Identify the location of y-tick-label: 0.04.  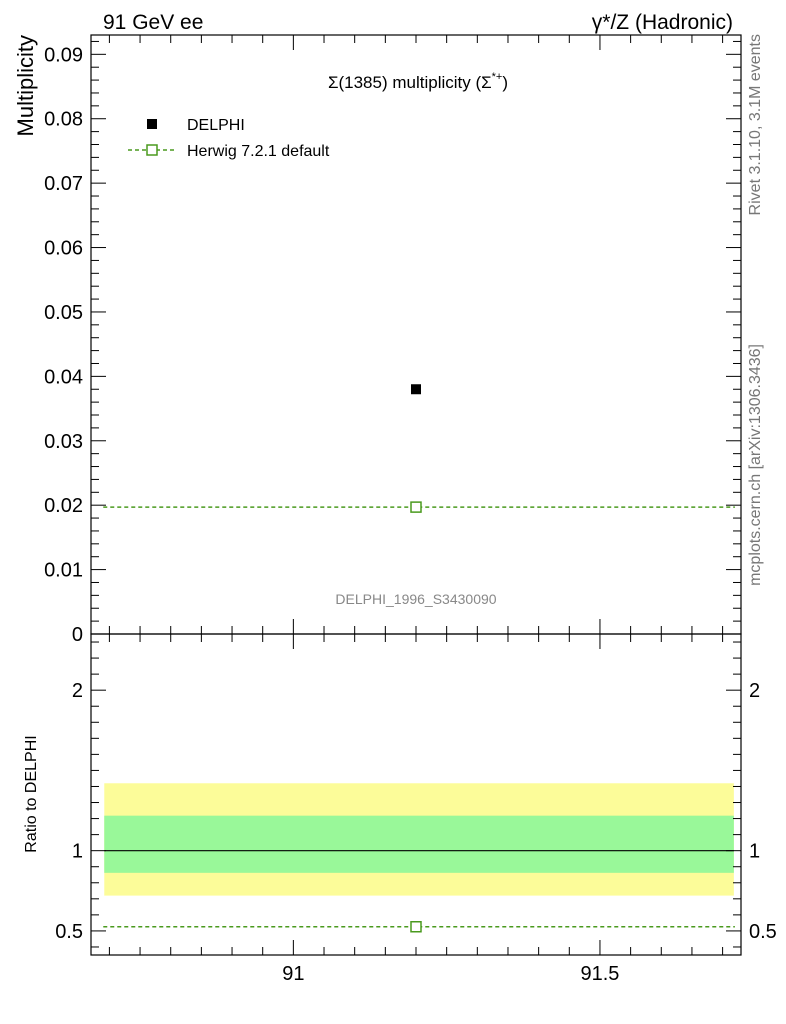
(63, 377).